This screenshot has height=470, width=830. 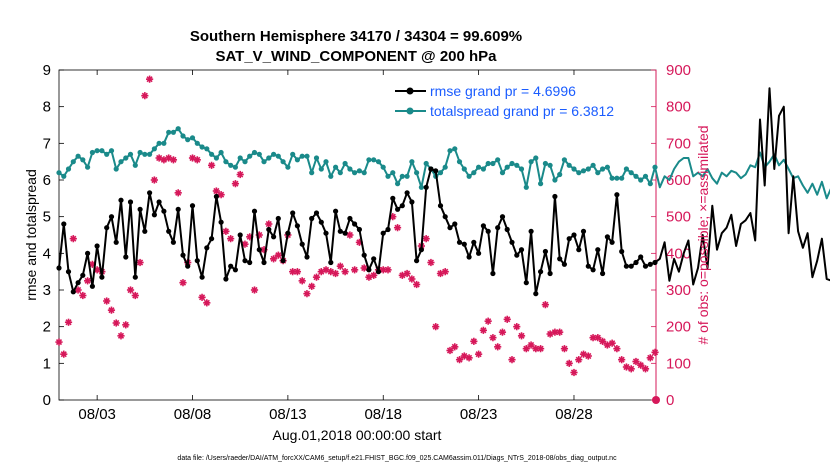 I want to click on totalspread-series, so click(x=443, y=163).